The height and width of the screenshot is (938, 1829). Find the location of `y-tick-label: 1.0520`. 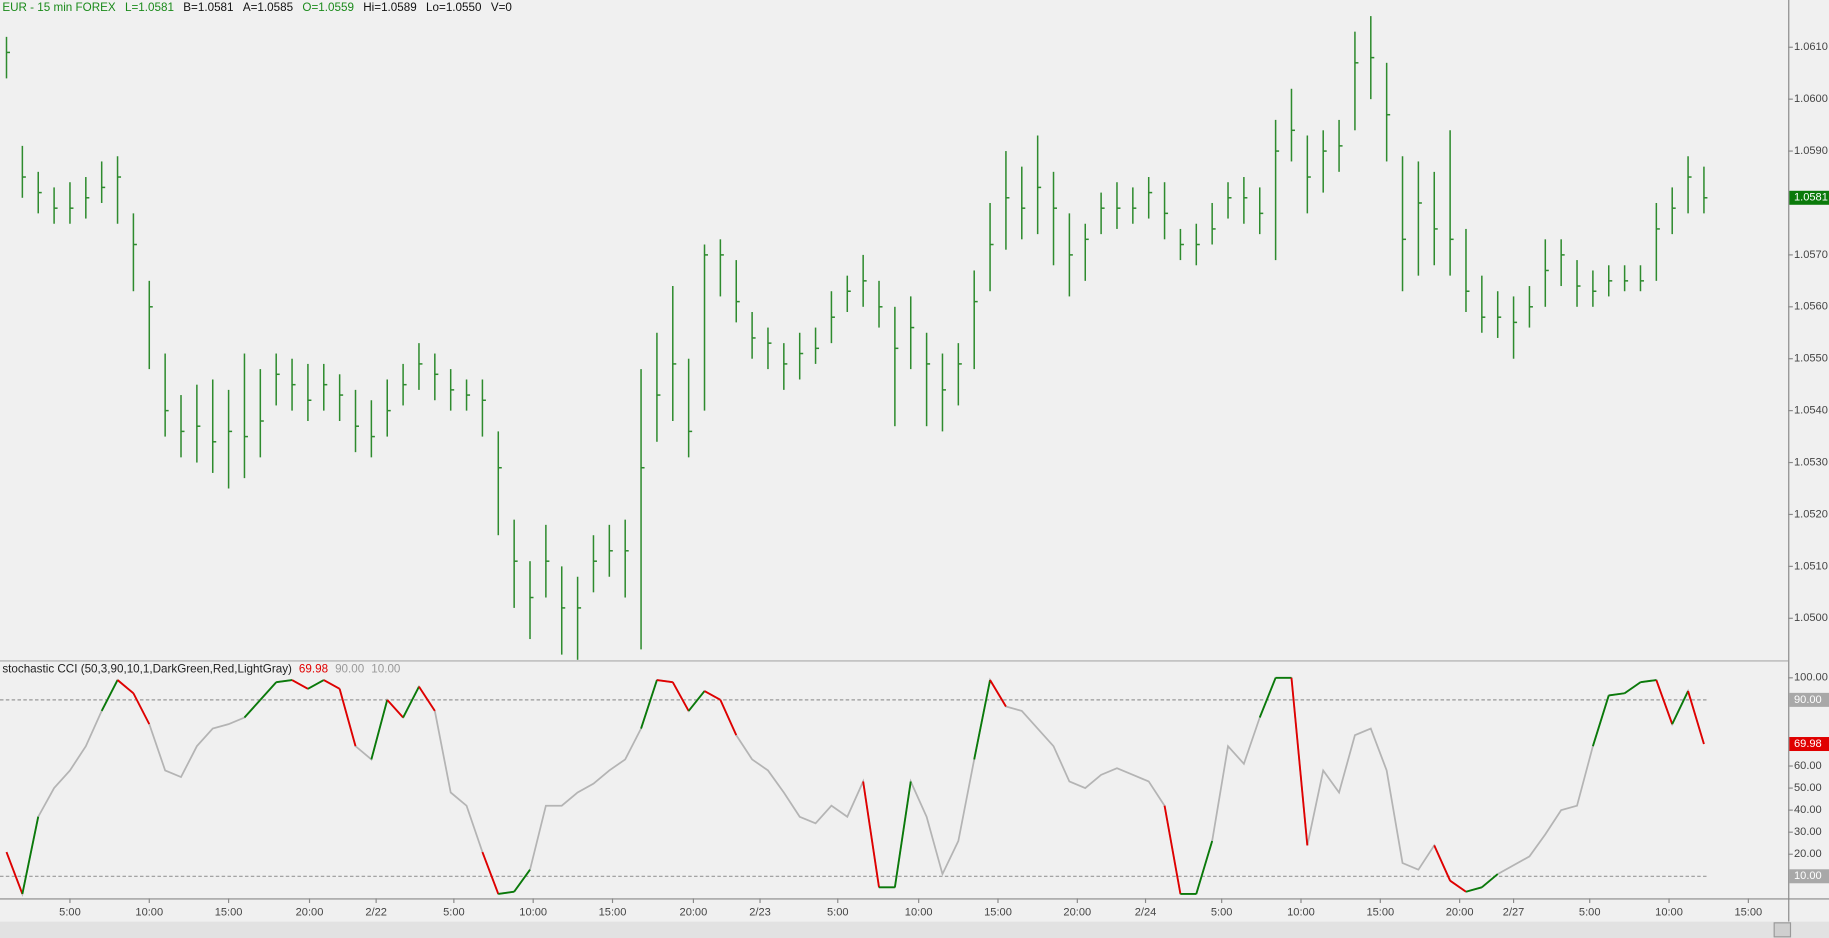

y-tick-label: 1.0520 is located at coordinates (1811, 514).